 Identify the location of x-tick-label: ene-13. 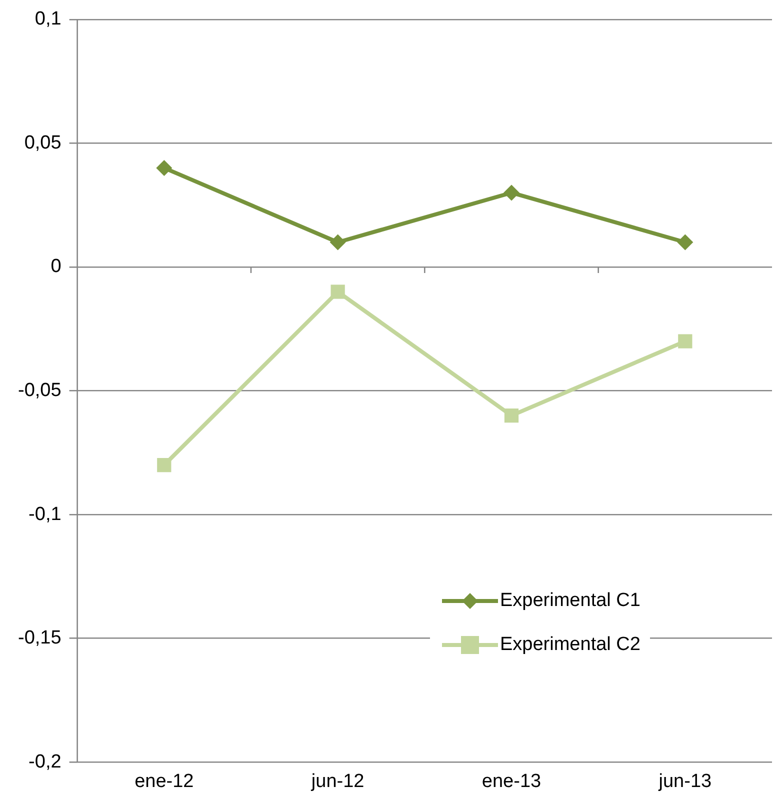
(512, 781).